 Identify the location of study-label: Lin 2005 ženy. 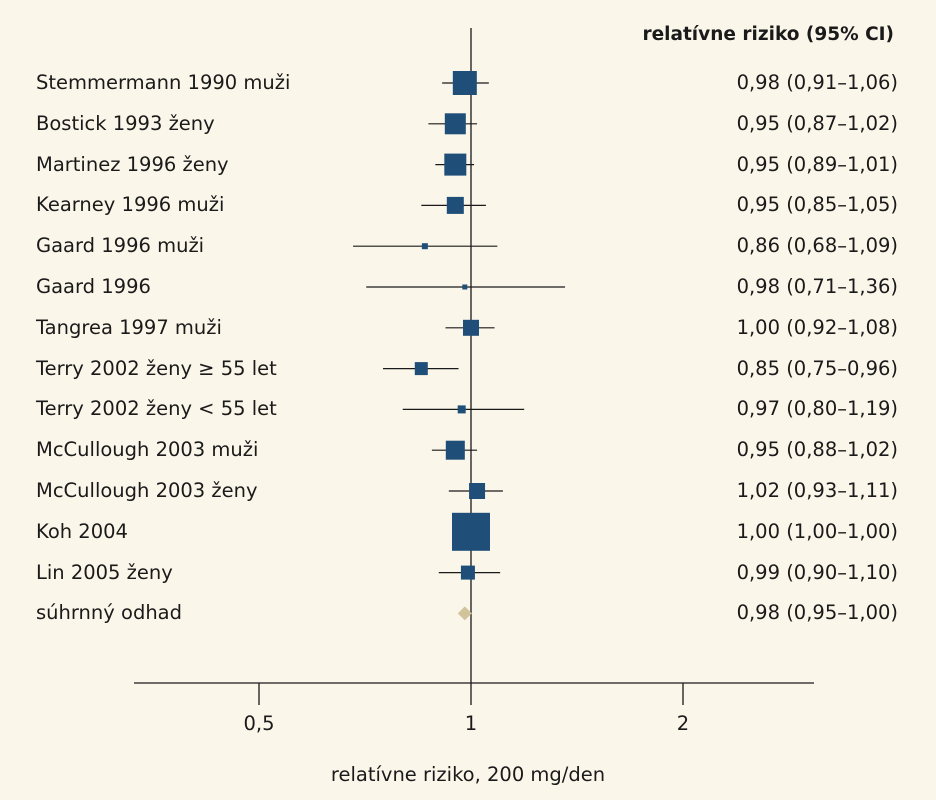
(104, 572).